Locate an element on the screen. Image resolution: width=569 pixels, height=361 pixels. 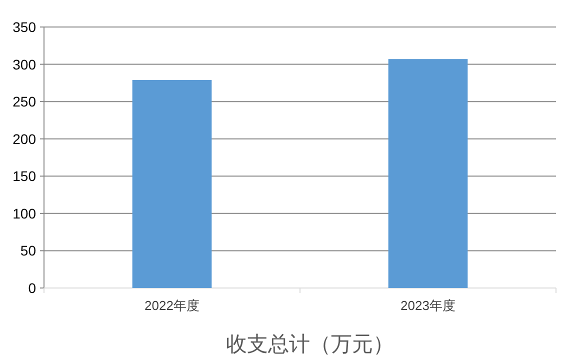
y-tick-label: 100 is located at coordinates (24, 213).